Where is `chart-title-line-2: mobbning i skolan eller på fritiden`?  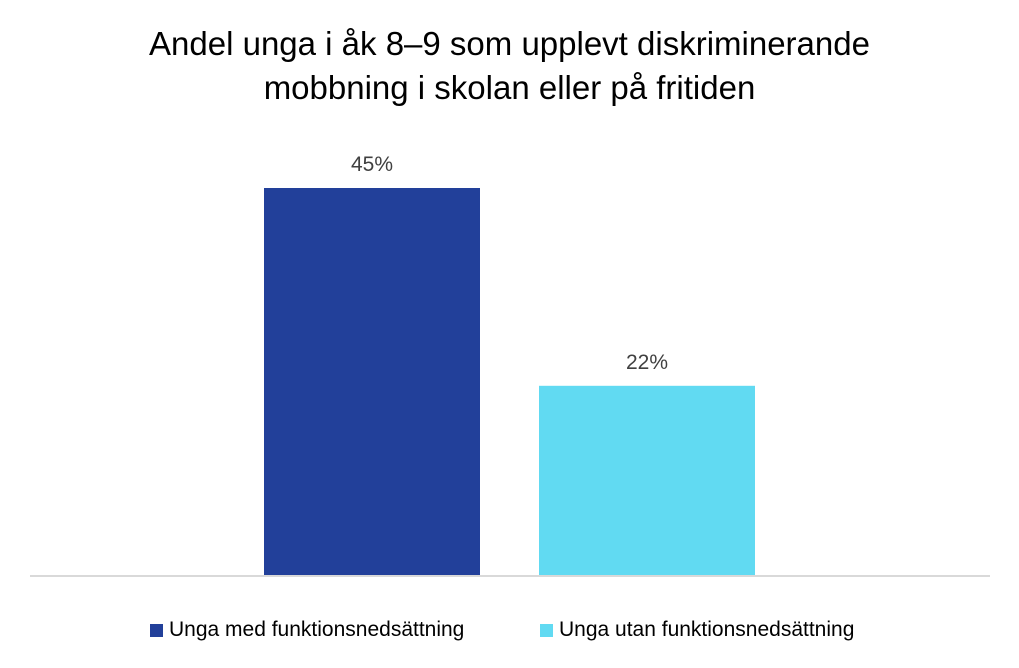 chart-title-line-2: mobbning i skolan eller på fritiden is located at coordinates (509, 87).